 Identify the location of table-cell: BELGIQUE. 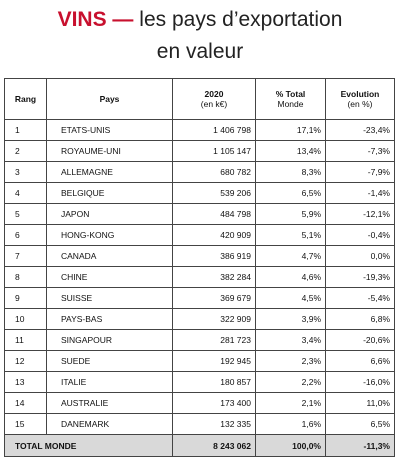
(109, 193).